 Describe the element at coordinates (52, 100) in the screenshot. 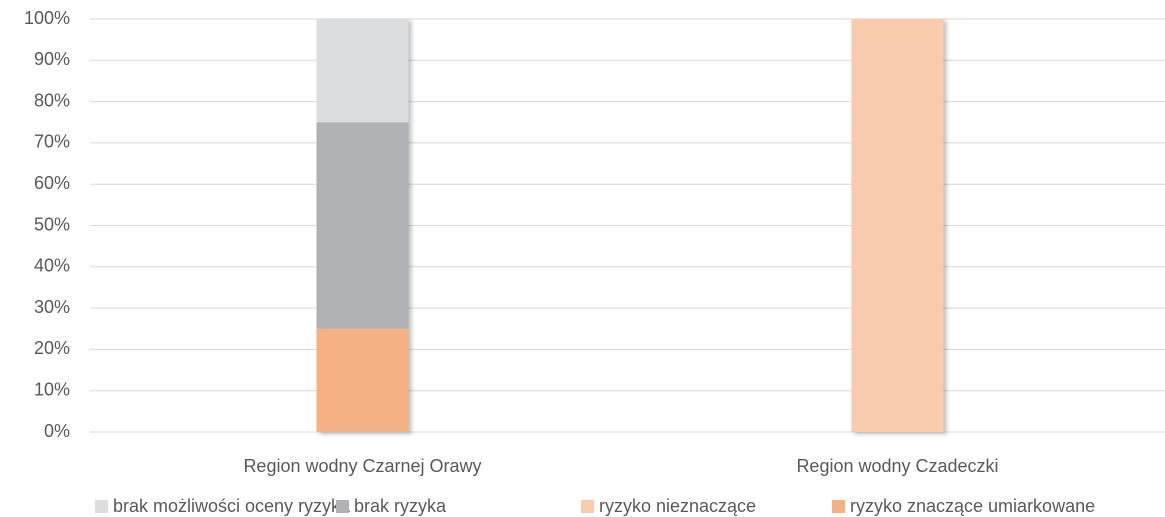

I see `y-tick-label: 80%` at that location.